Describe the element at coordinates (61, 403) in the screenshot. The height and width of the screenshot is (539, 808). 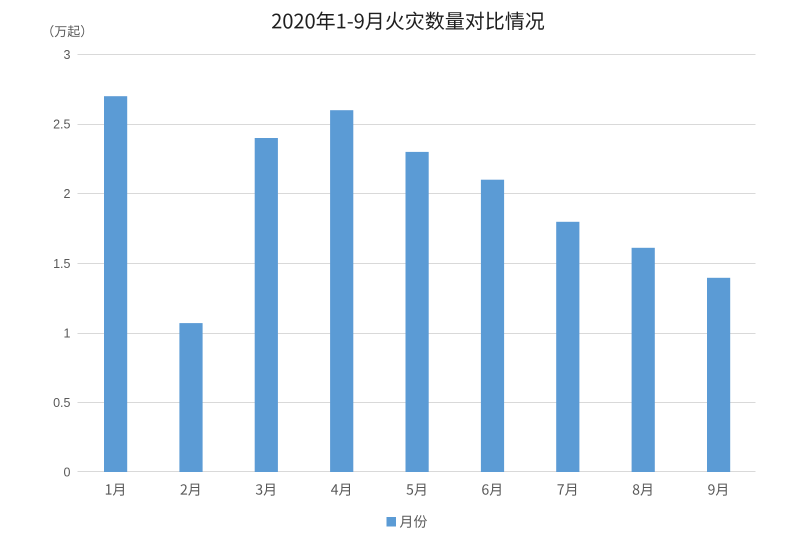
I see `svg-text: 0.5` at that location.